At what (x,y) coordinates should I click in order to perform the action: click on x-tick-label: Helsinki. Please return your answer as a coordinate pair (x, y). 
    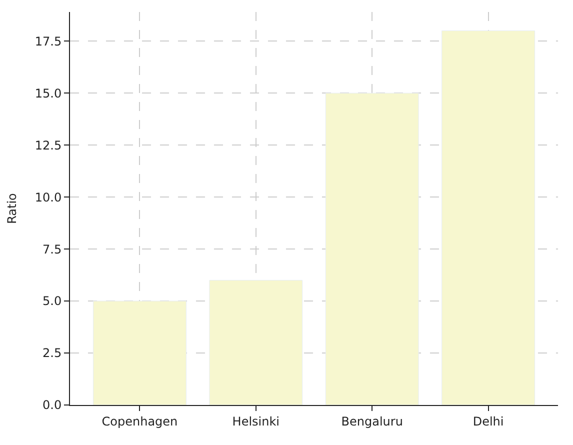
    Looking at the image, I should click on (256, 421).